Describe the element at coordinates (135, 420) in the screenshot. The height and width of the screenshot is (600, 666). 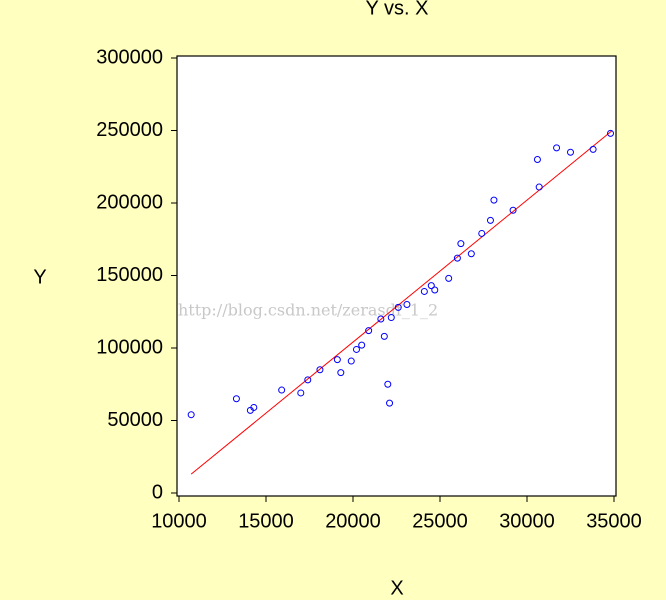
I see `y-tick-label: 50000` at that location.